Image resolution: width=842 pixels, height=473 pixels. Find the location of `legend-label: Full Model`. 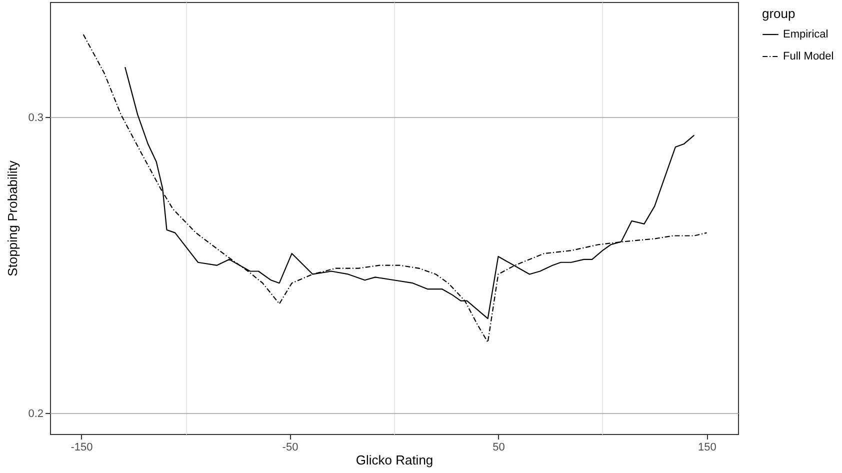

legend-label: Full Model is located at coordinates (808, 56).